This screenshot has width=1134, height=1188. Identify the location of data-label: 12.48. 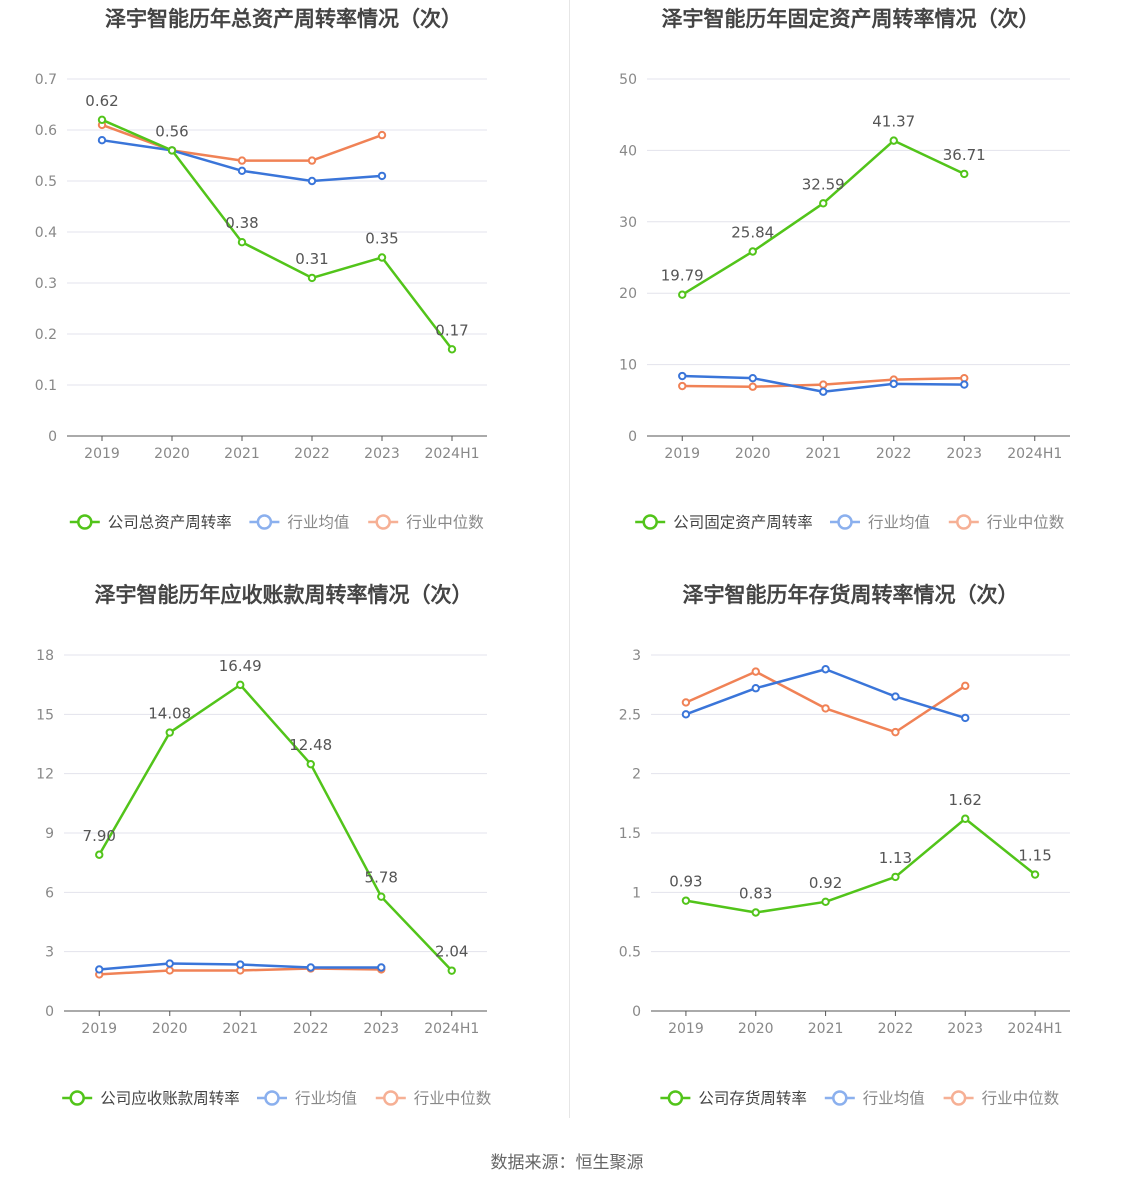
(310, 745).